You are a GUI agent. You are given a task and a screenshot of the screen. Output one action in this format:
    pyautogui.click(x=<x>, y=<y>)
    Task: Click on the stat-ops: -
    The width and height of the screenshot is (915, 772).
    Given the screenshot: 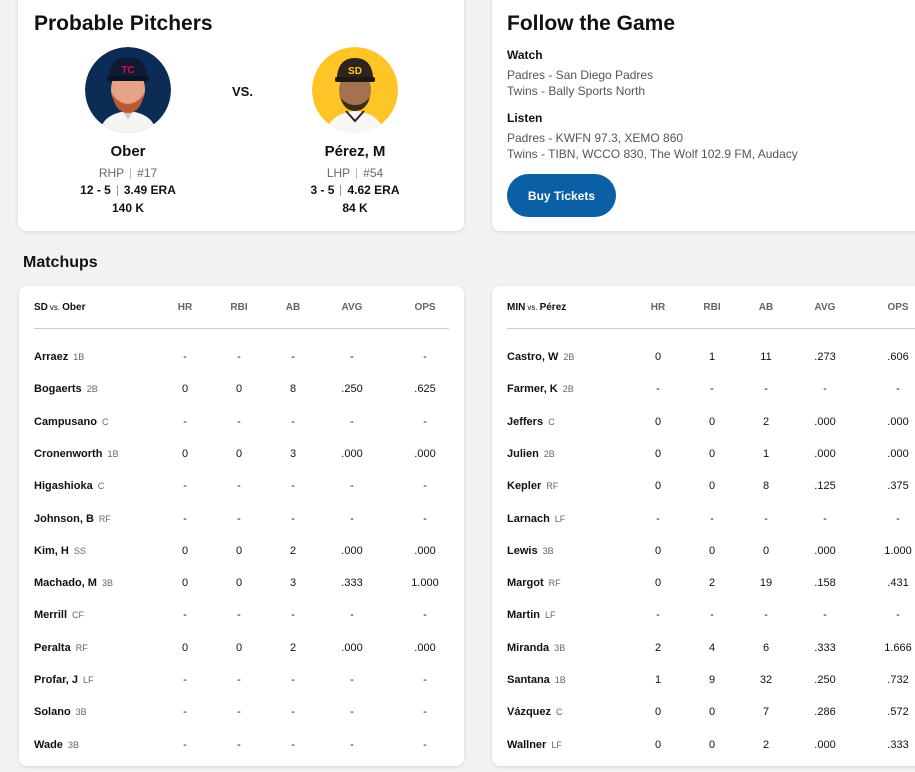 What is the action you would take?
    pyautogui.click(x=425, y=615)
    